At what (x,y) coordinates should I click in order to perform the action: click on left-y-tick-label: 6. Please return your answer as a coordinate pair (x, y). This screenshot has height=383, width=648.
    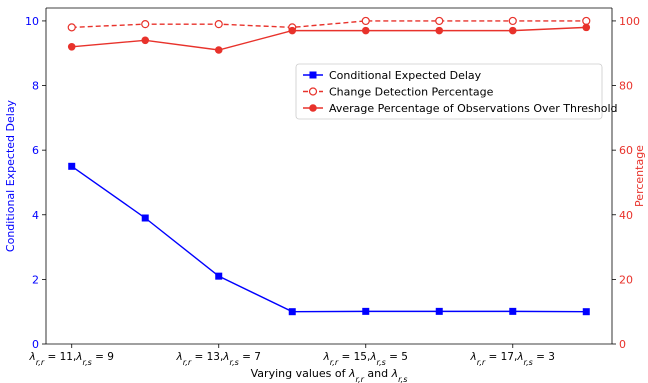
    Looking at the image, I should click on (35, 150).